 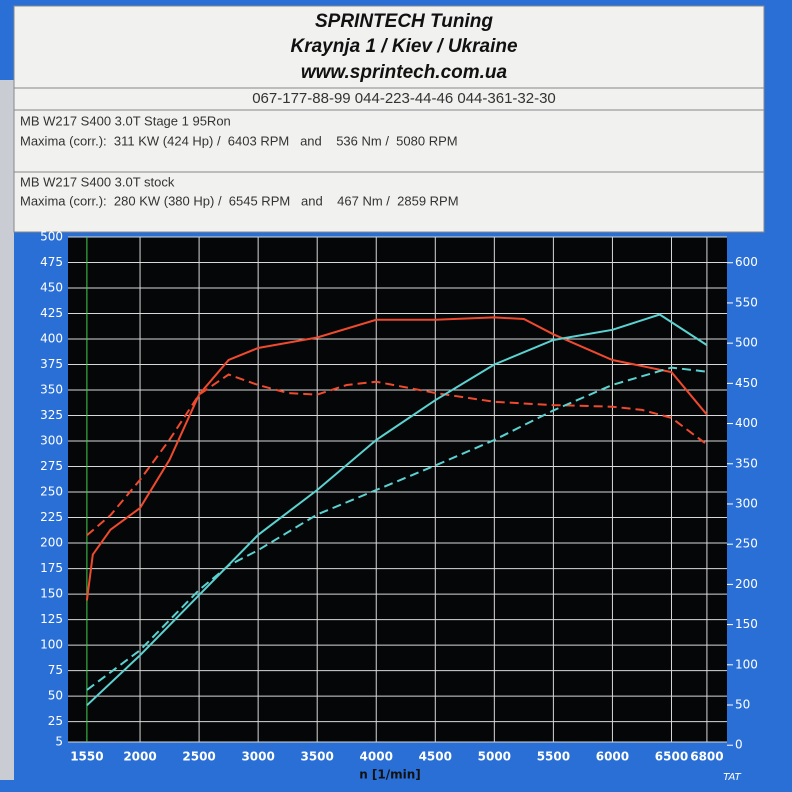 What do you see at coordinates (746, 423) in the screenshot?
I see `y2-tick-label: 400` at bounding box center [746, 423].